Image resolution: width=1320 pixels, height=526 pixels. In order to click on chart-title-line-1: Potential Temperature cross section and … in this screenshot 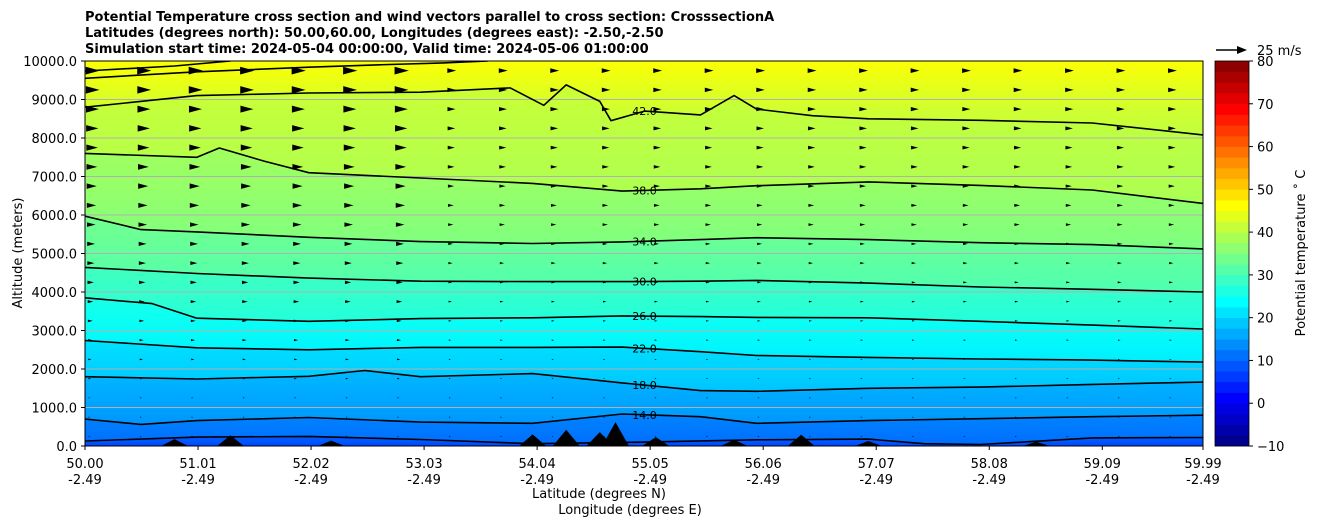, I will do `click(429, 17)`.